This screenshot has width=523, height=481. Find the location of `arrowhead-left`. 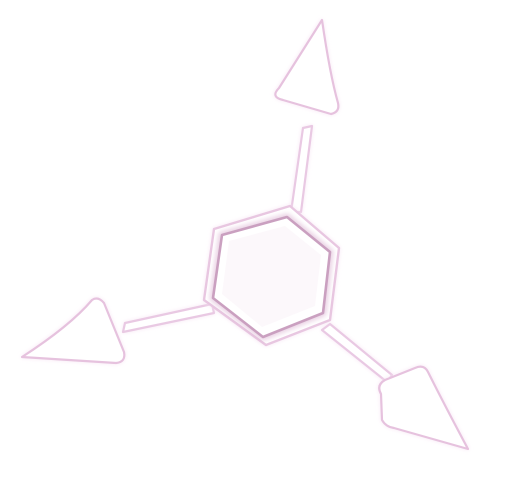

arrowhead-left is located at coordinates (73, 331).